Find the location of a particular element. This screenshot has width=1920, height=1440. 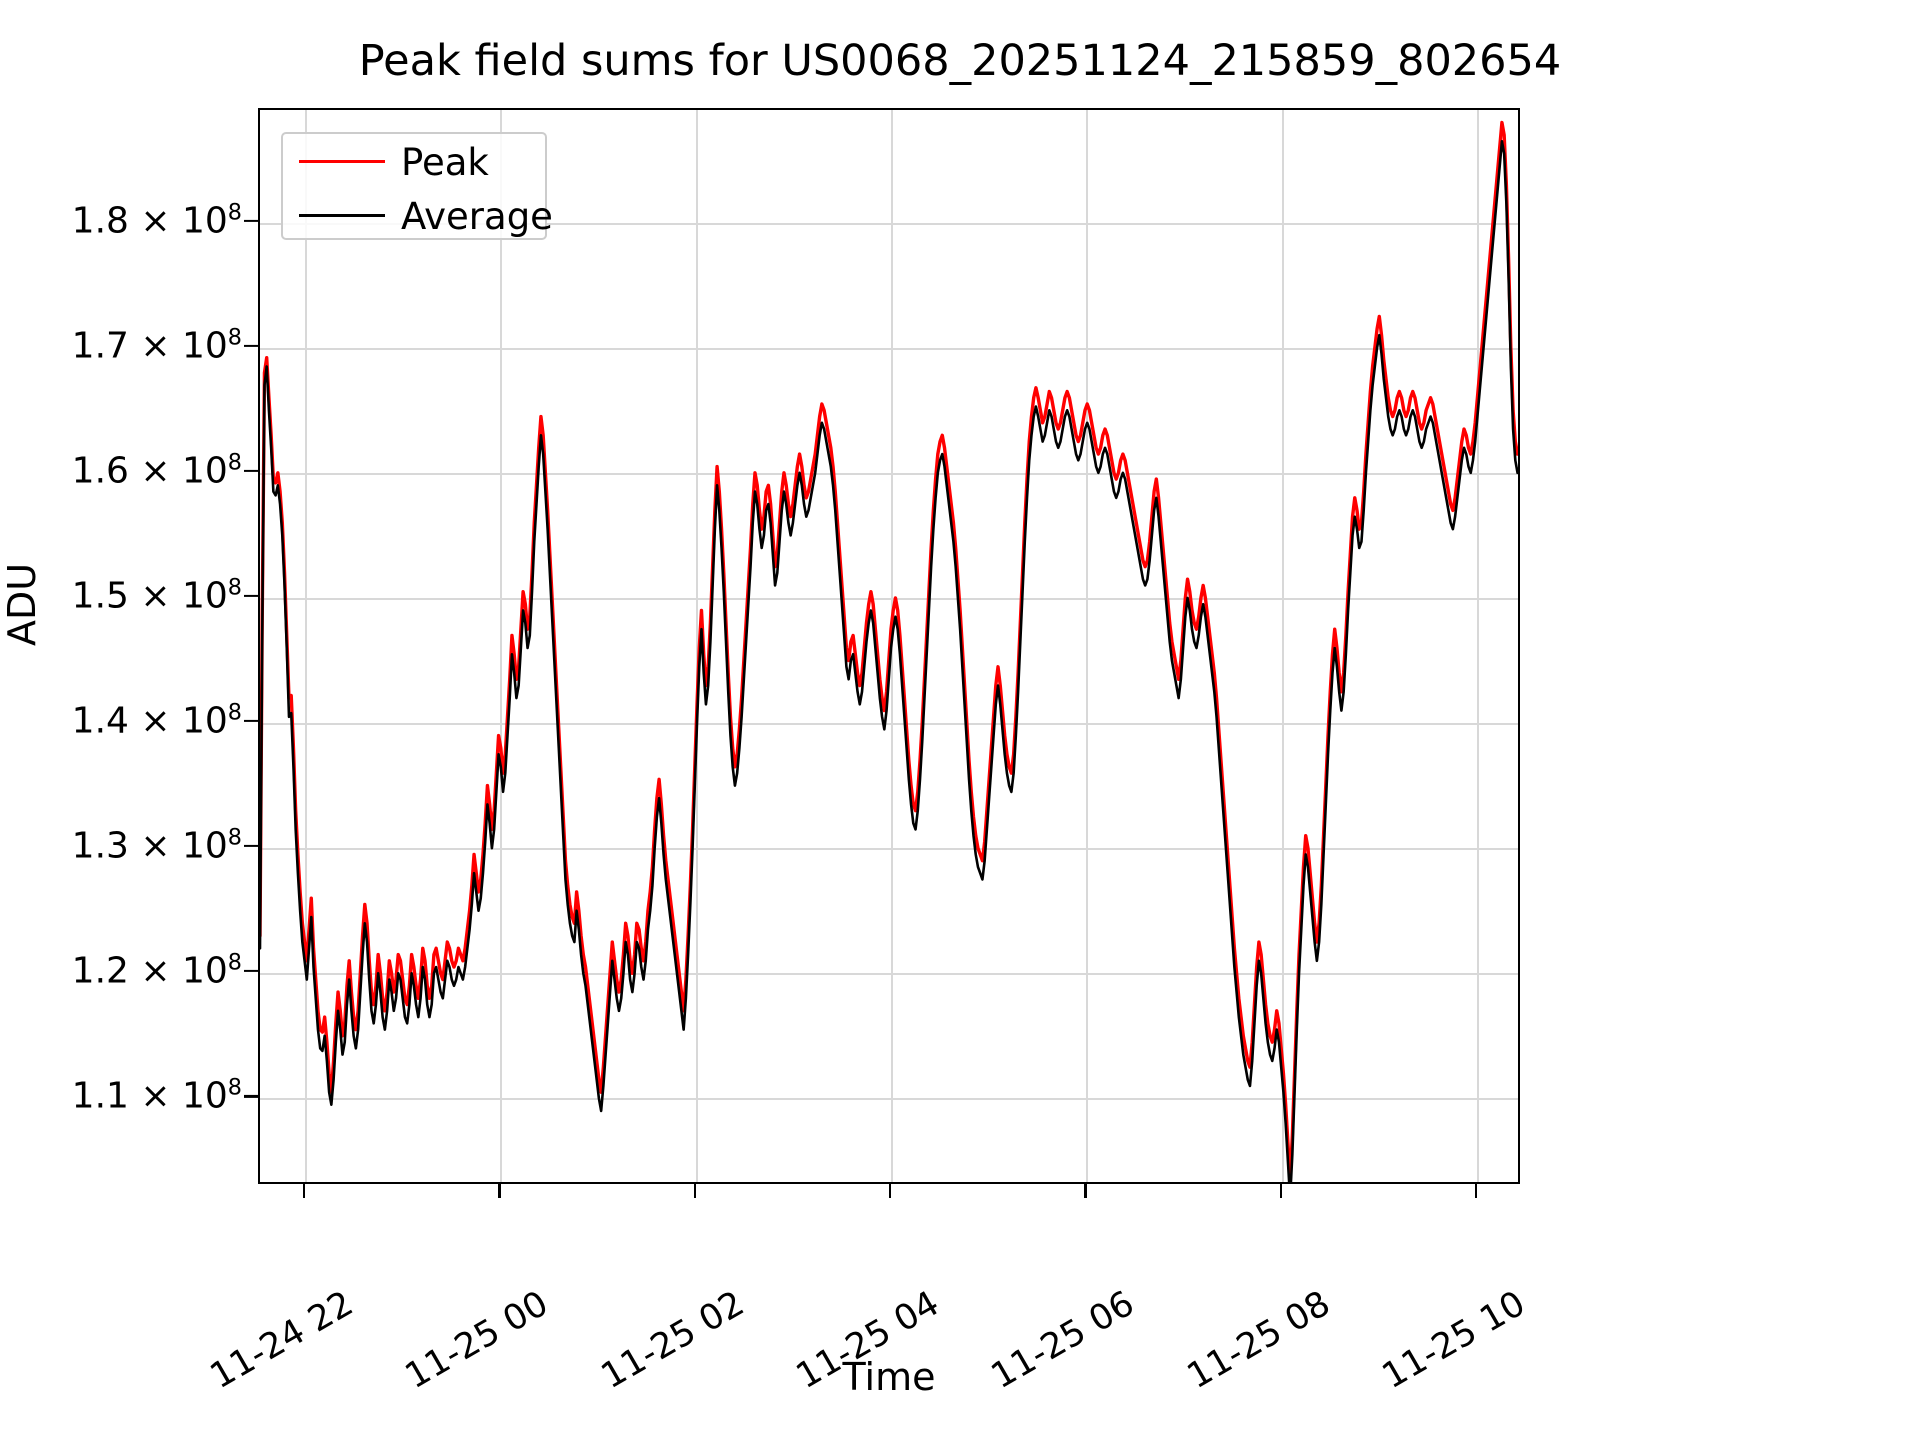

y-tick-label: 1.5 × 108 is located at coordinates (156, 595).